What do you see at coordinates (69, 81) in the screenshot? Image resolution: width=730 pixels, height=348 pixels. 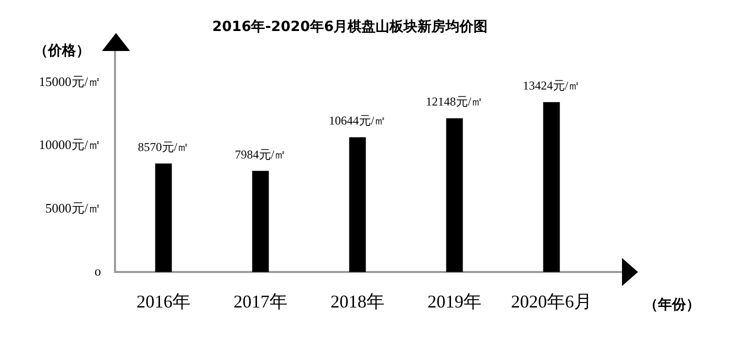 I see `y-tick-label: 15000元/㎡` at bounding box center [69, 81].